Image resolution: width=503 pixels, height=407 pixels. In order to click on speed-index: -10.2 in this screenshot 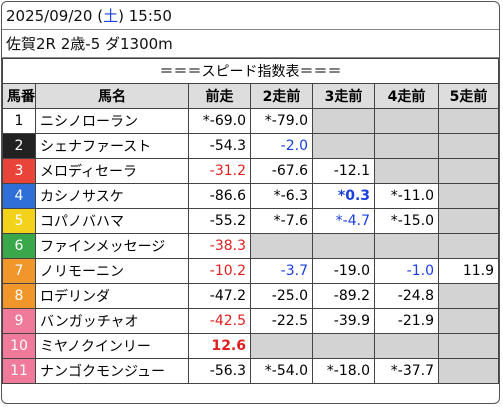, I will do `click(219, 271)`.